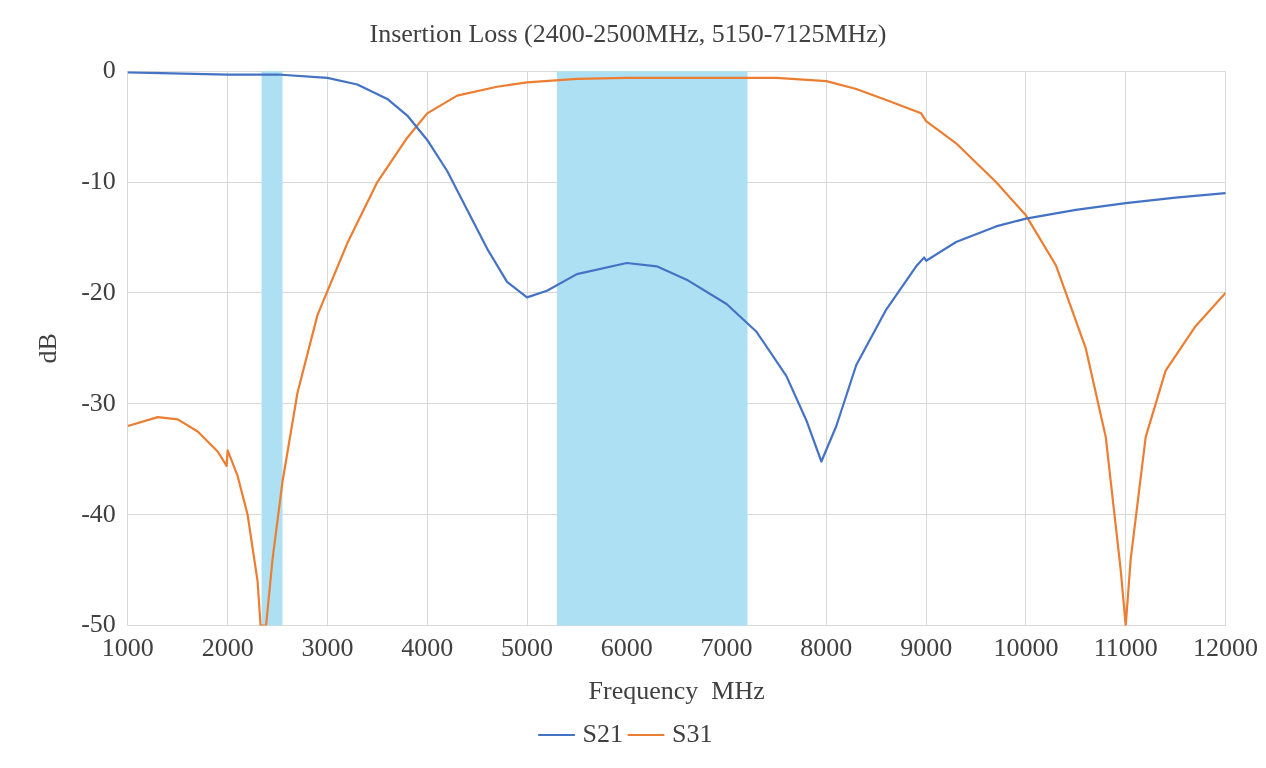  What do you see at coordinates (227, 648) in the screenshot?
I see `x-tick-label: 2000` at bounding box center [227, 648].